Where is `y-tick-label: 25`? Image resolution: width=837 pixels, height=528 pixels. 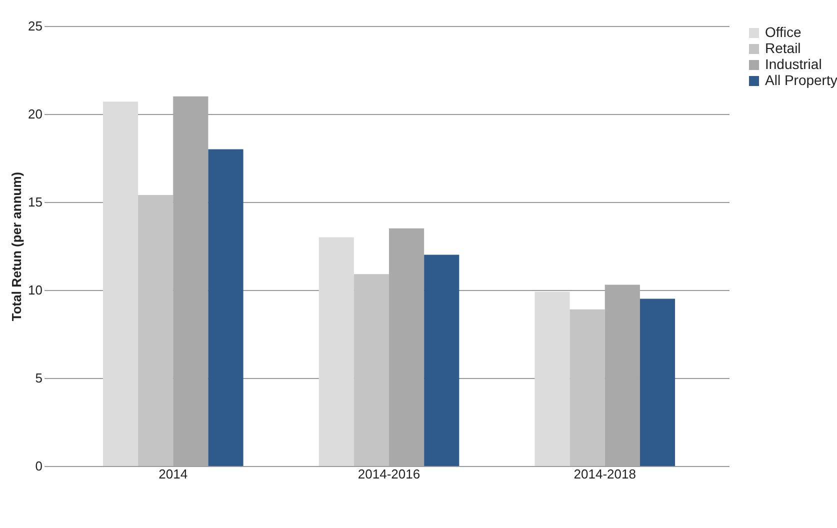 y-tick-label: 25 is located at coordinates (35, 26).